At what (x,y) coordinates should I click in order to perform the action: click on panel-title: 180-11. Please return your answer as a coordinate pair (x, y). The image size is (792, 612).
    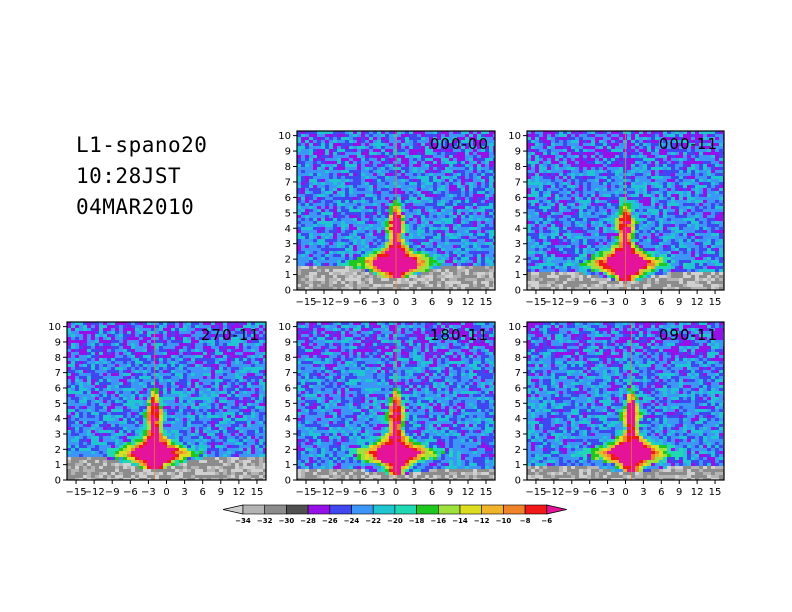
    Looking at the image, I should click on (459, 335).